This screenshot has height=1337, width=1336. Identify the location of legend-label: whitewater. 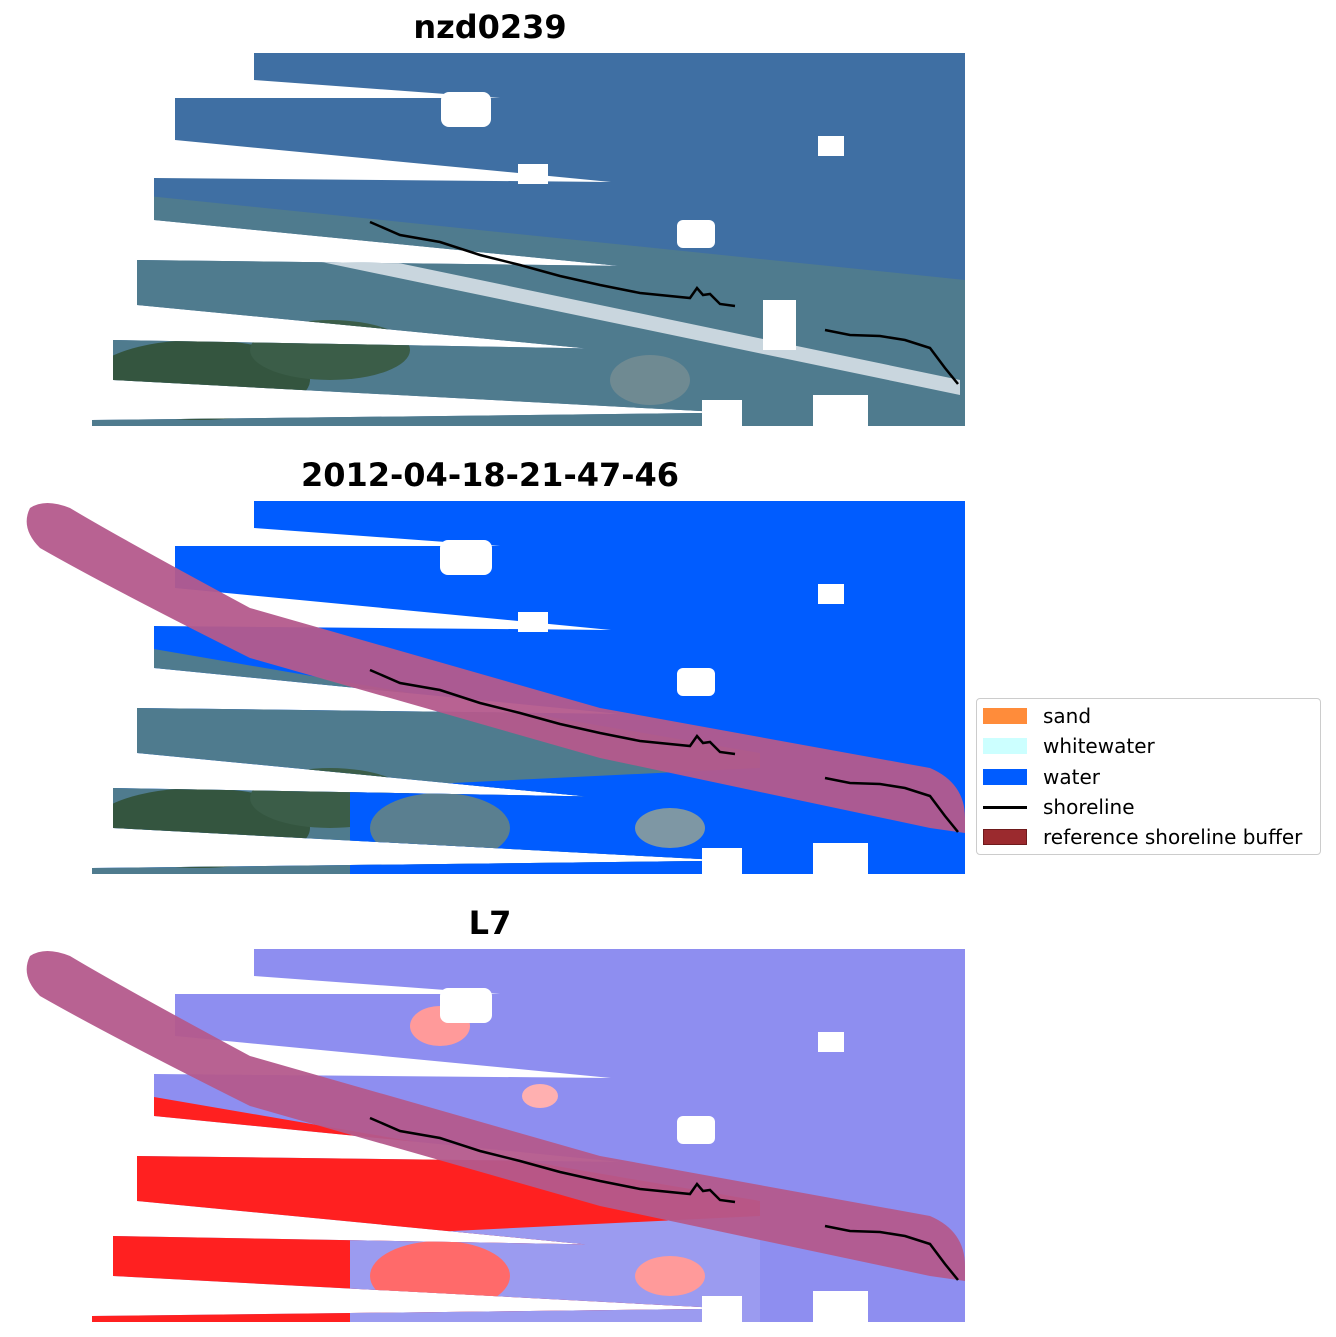
(1099, 746).